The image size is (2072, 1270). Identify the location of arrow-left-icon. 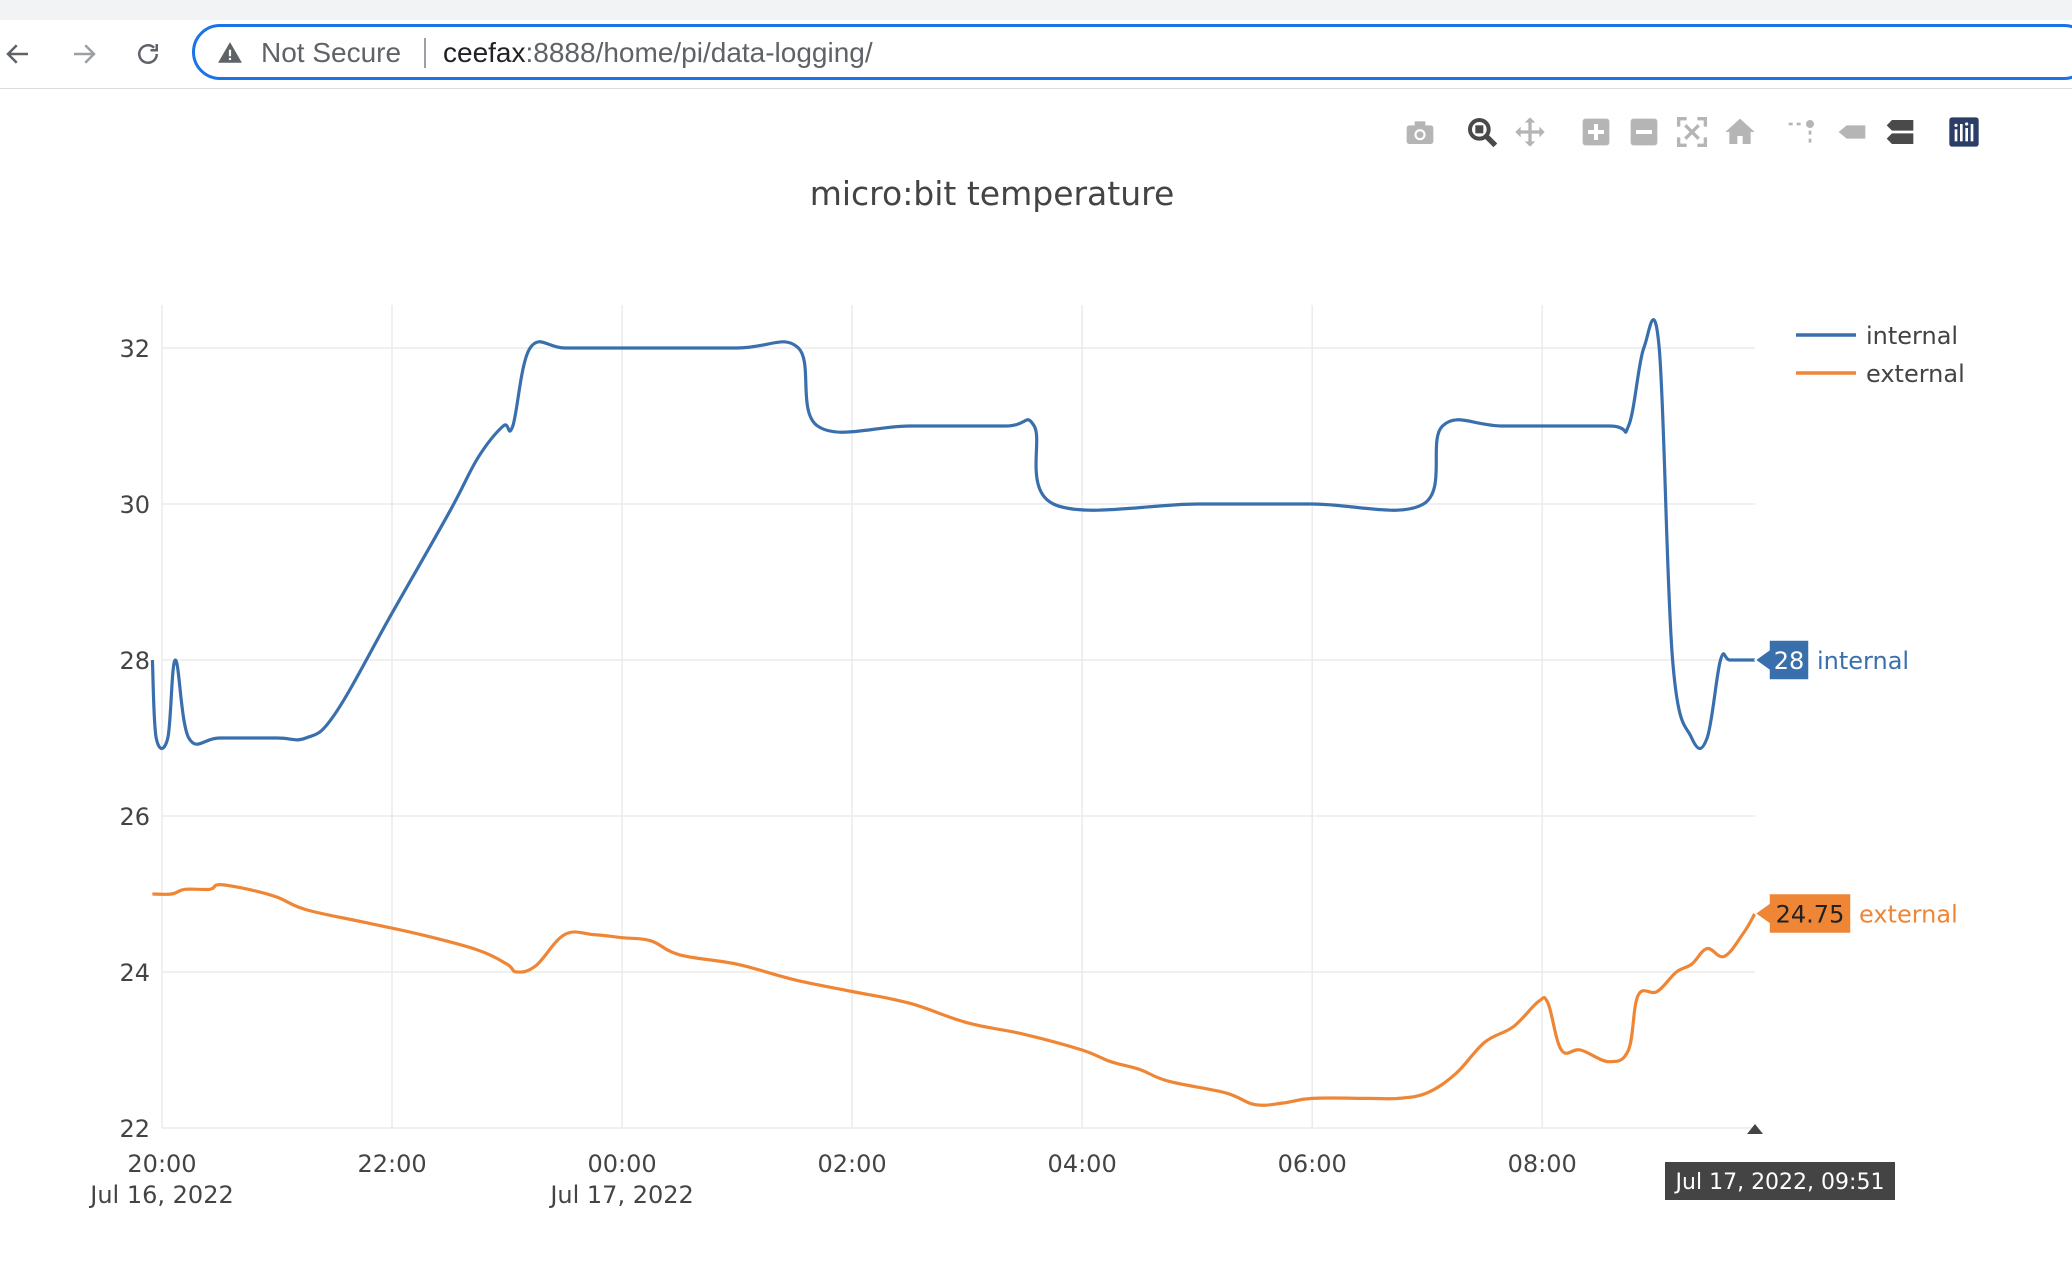
(17, 54).